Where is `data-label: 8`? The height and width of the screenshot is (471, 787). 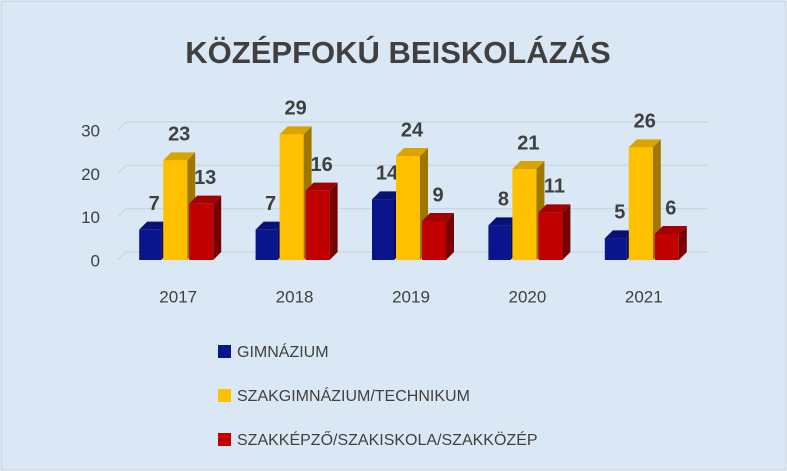 data-label: 8 is located at coordinates (503, 200).